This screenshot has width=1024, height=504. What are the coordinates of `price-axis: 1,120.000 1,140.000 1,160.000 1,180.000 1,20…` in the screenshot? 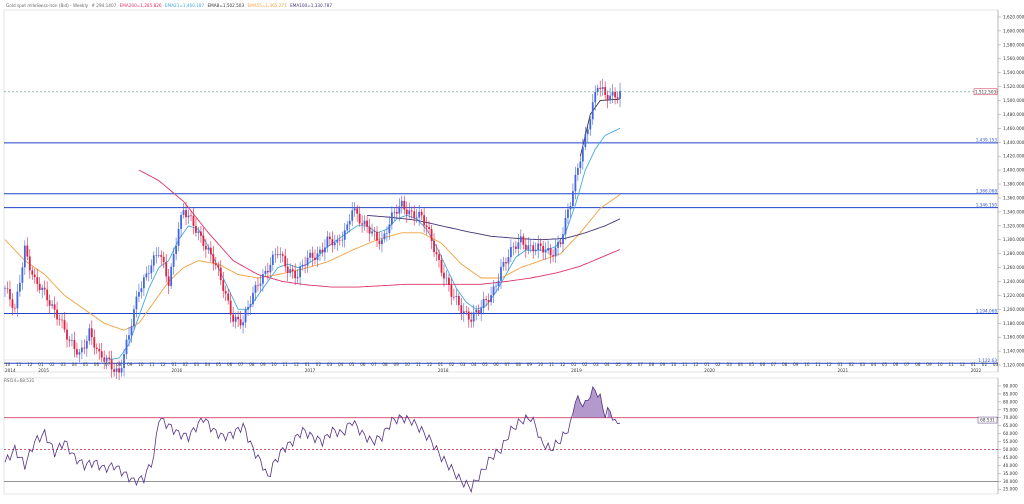 It's located at (1011, 191).